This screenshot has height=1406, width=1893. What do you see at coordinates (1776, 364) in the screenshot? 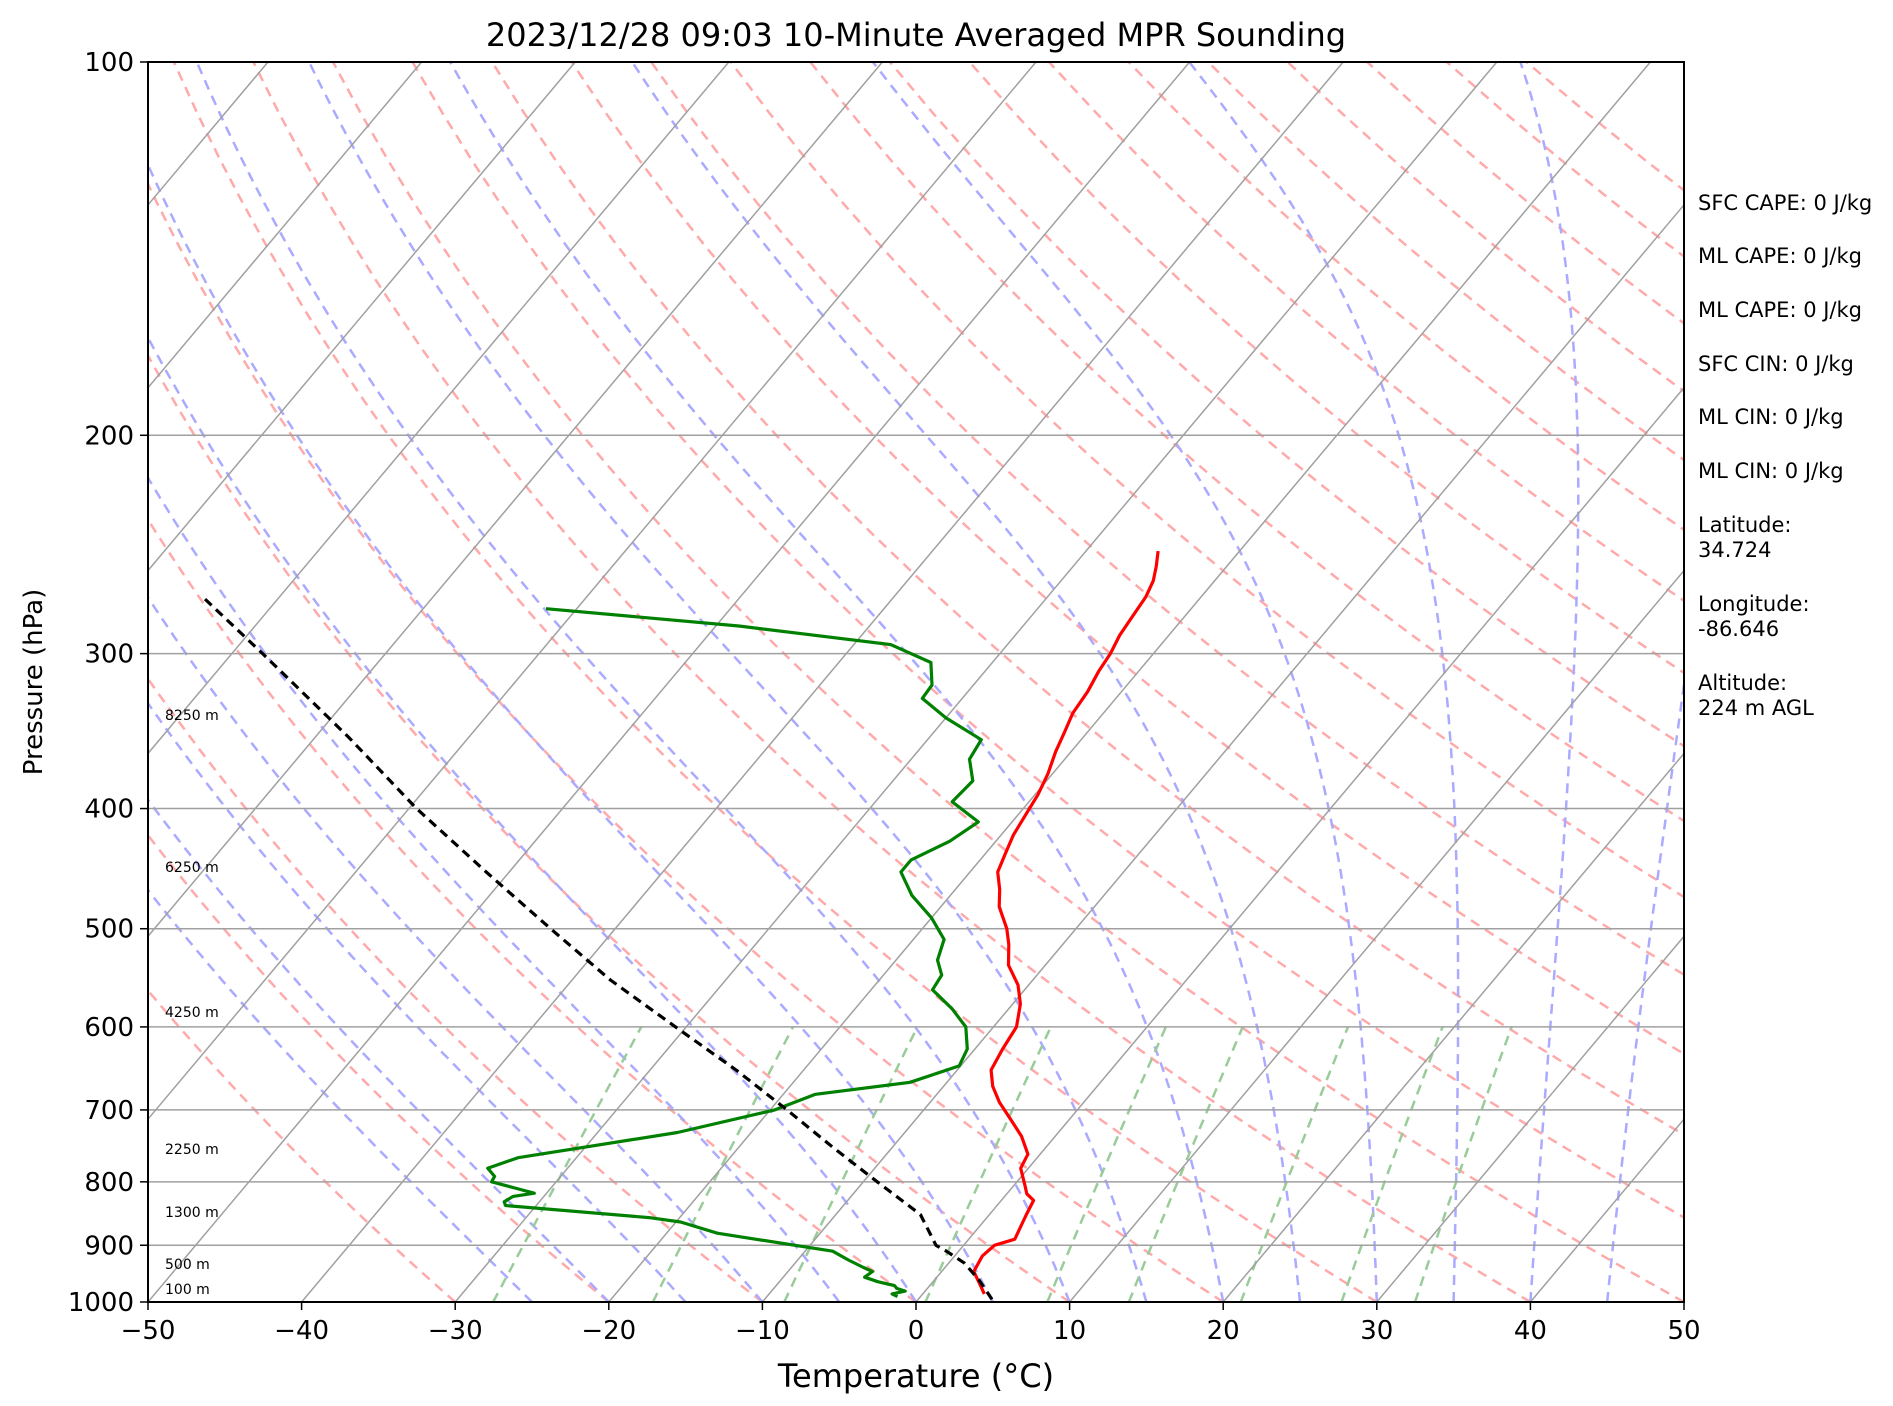
I see `info-sfc-cin: SFC CIN: 0 J/kg` at bounding box center [1776, 364].